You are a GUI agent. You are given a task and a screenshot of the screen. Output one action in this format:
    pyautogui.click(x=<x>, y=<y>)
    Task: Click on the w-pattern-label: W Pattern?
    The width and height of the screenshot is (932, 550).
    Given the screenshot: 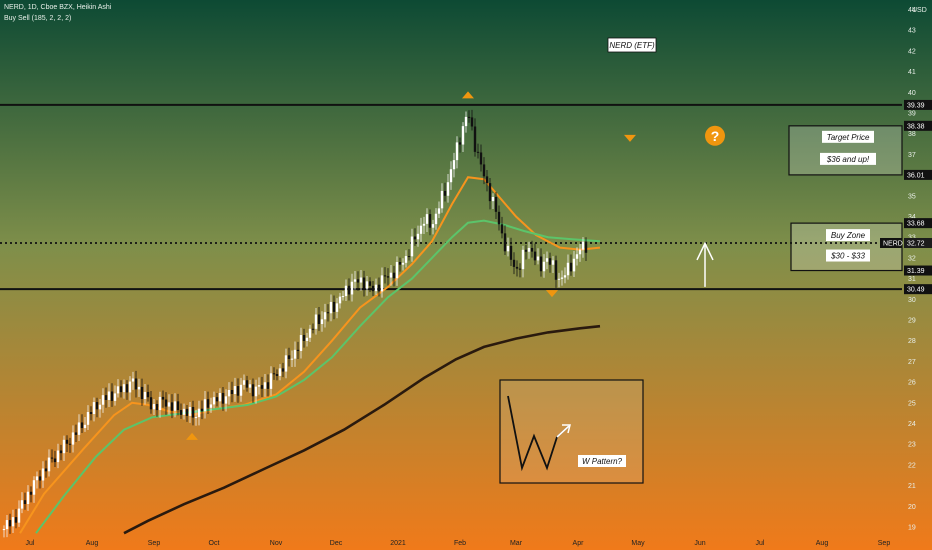 What is the action you would take?
    pyautogui.click(x=602, y=461)
    